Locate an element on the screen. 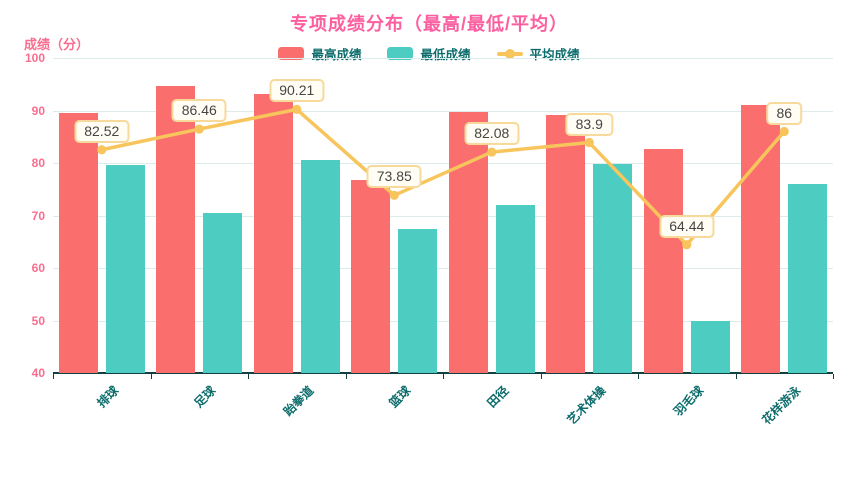 The width and height of the screenshot is (858, 480). y-axis-label: 50 is located at coordinates (38, 320).